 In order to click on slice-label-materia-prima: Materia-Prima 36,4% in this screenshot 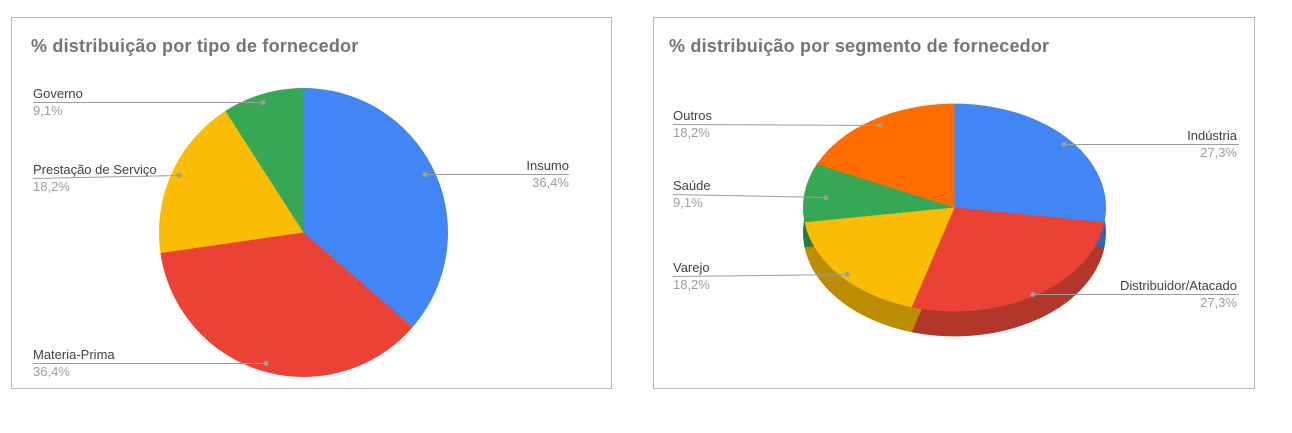, I will do `click(74, 363)`.